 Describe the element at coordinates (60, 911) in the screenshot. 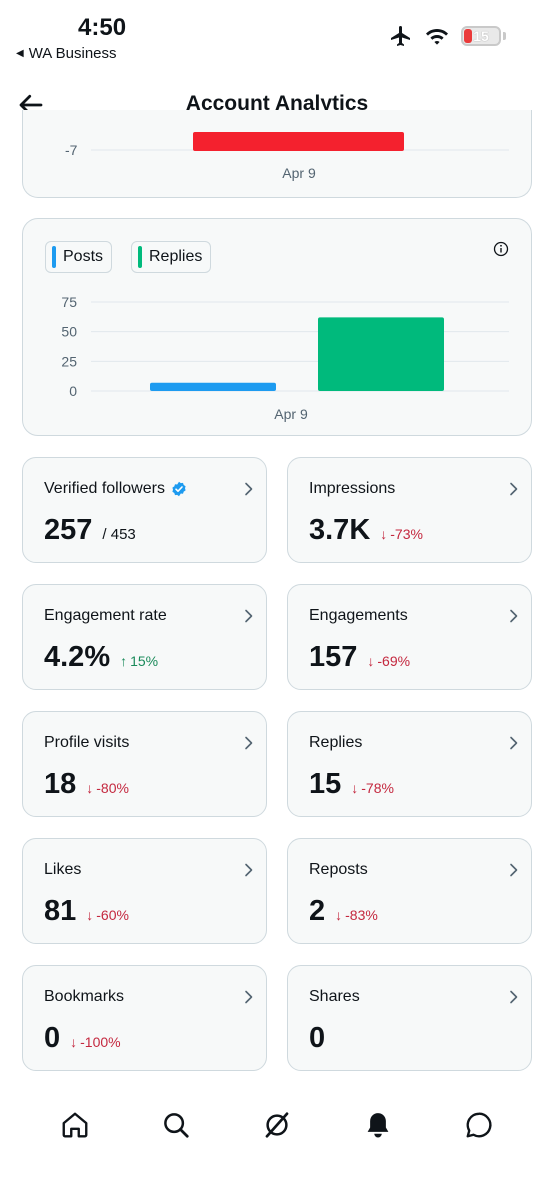

I see `metric-value: 81` at that location.